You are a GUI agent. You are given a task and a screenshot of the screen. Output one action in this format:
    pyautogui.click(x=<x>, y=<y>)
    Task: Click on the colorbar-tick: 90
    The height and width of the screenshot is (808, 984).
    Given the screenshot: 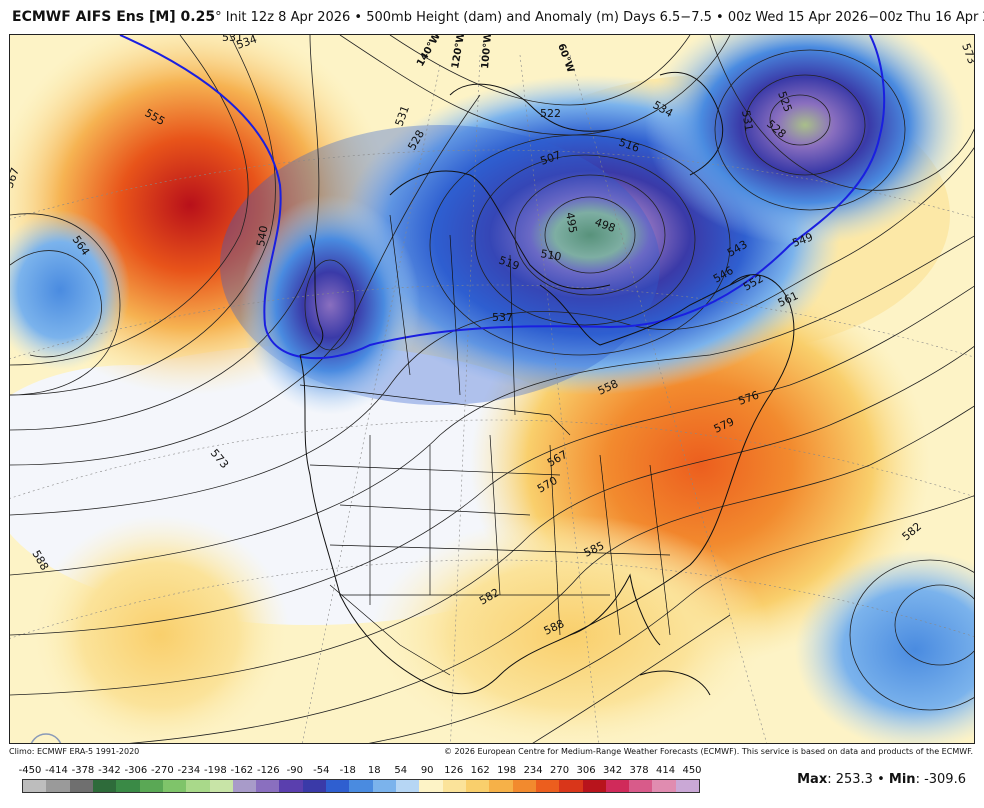 What is the action you would take?
    pyautogui.click(x=427, y=770)
    